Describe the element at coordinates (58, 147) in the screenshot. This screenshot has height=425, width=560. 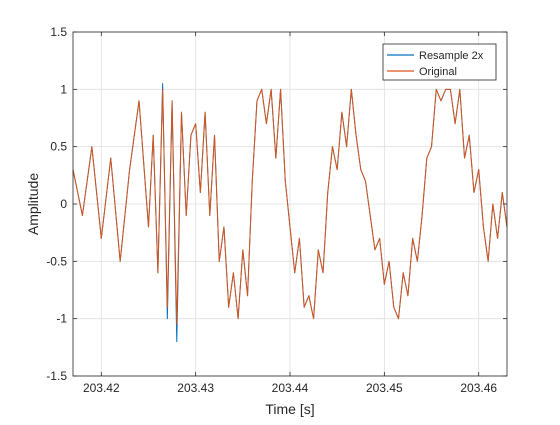
I see `y-tick-label: 0.5` at that location.